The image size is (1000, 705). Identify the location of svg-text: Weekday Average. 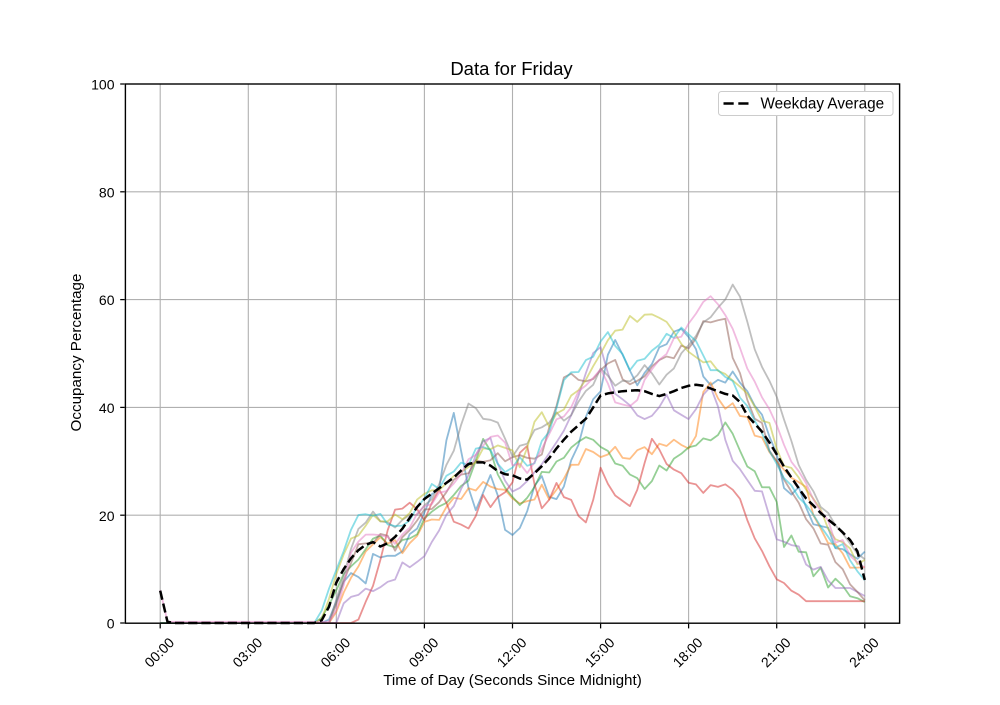
(823, 104).